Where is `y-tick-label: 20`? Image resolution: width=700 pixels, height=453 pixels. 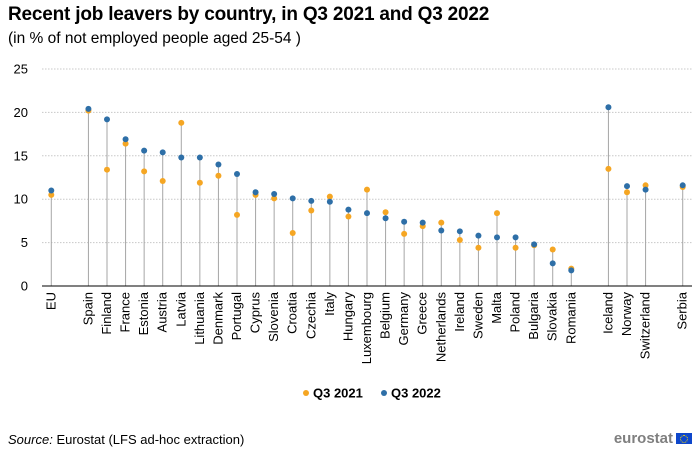
y-tick-label: 20 is located at coordinates (21, 112).